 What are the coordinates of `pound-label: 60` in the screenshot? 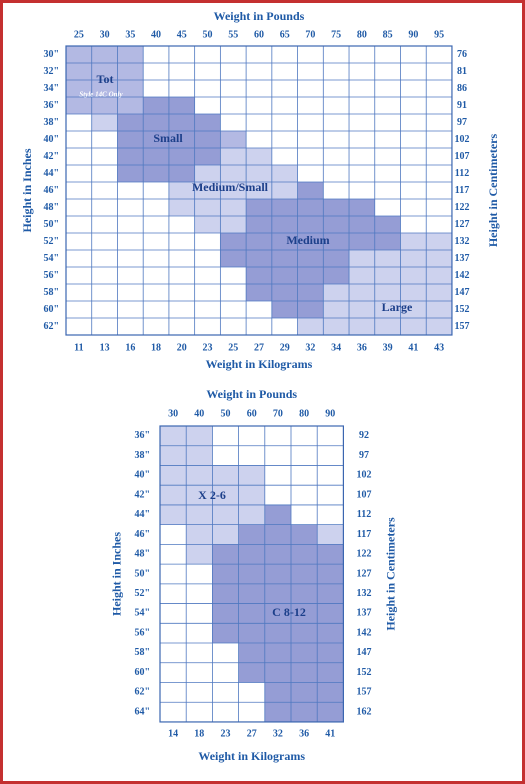 It's located at (252, 413).